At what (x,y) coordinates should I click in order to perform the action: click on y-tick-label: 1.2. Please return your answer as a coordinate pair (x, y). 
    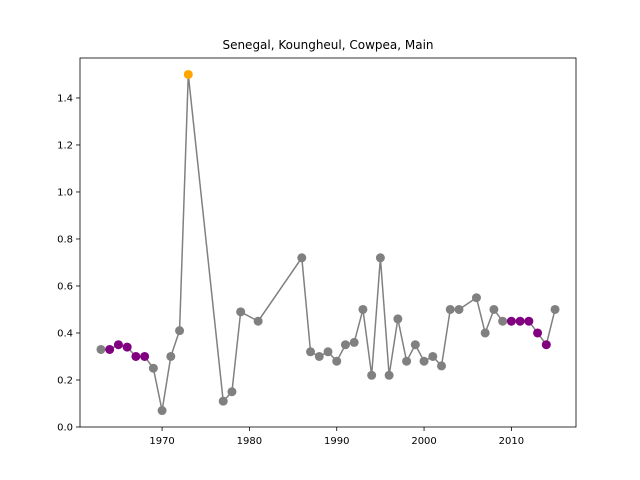
    Looking at the image, I should click on (65, 145).